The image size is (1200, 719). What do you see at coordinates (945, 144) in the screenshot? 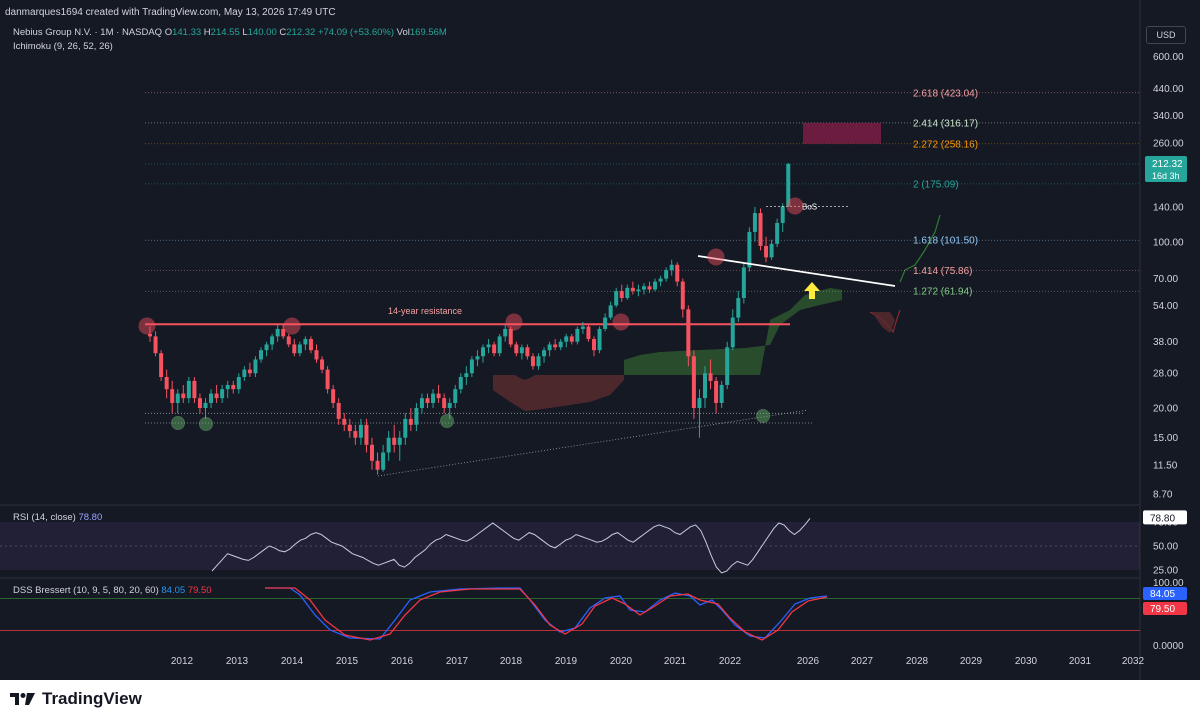
I see `fib-level-label: 2.272 (258.16)` at bounding box center [945, 144].